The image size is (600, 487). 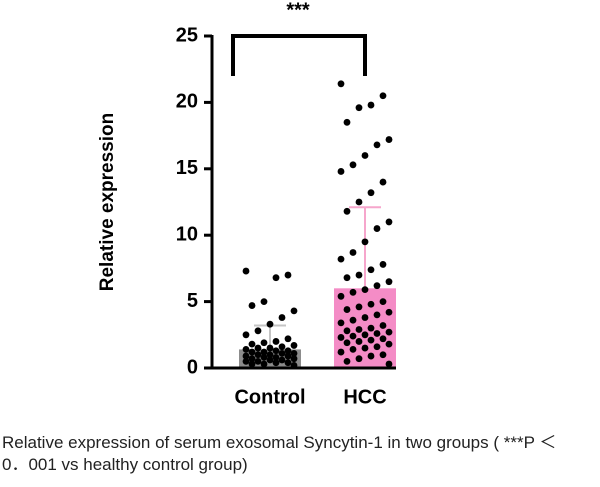 I want to click on x-tick-label: HCC, so click(x=364, y=397).